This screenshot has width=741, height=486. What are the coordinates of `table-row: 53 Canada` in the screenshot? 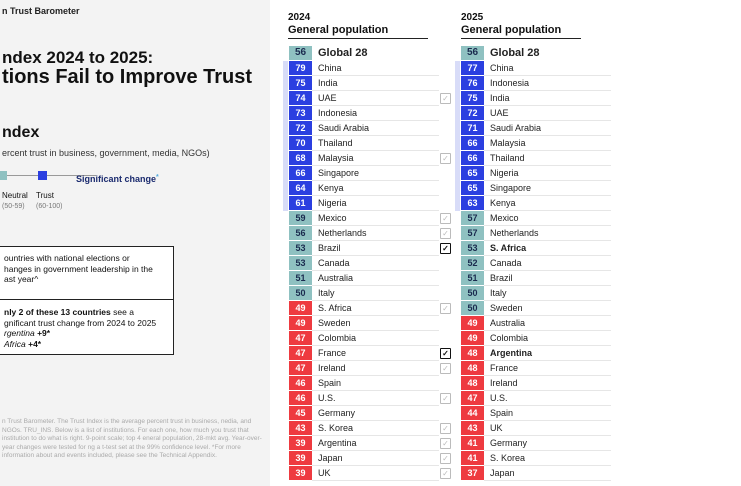 It's located at (364, 263).